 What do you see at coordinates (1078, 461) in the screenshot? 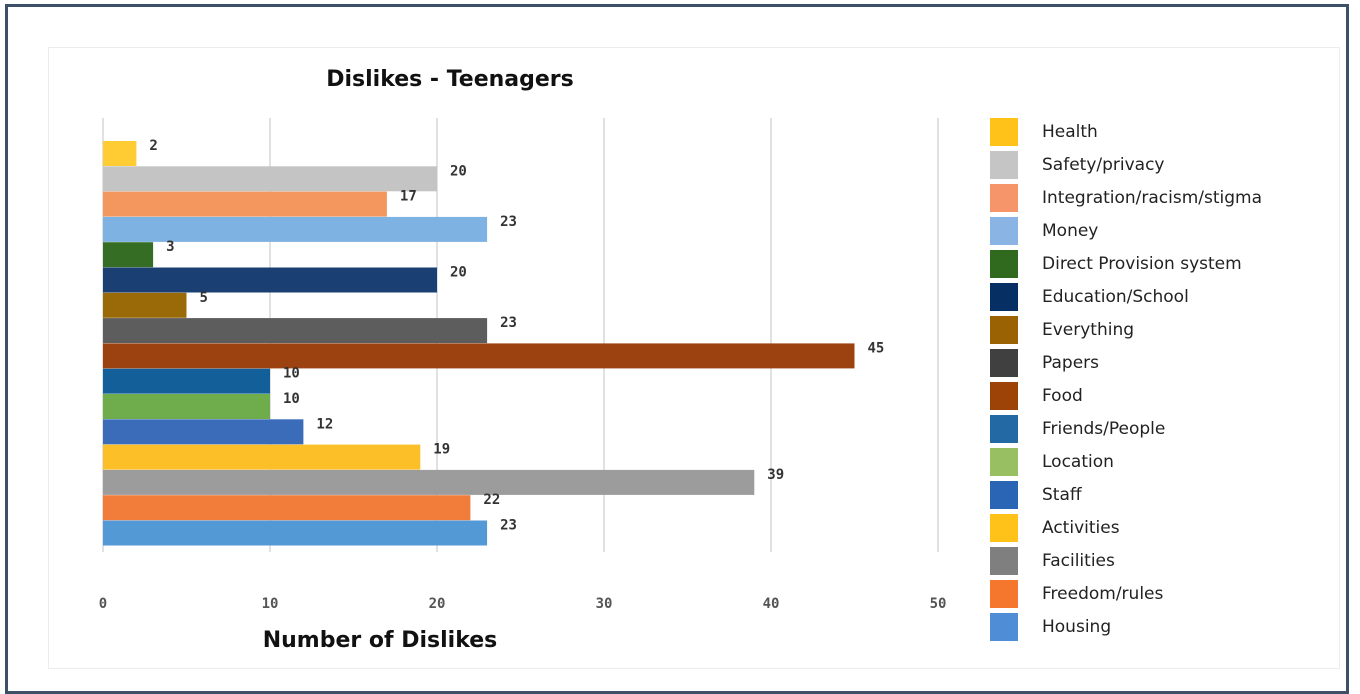
I see `legend-label: Location` at bounding box center [1078, 461].